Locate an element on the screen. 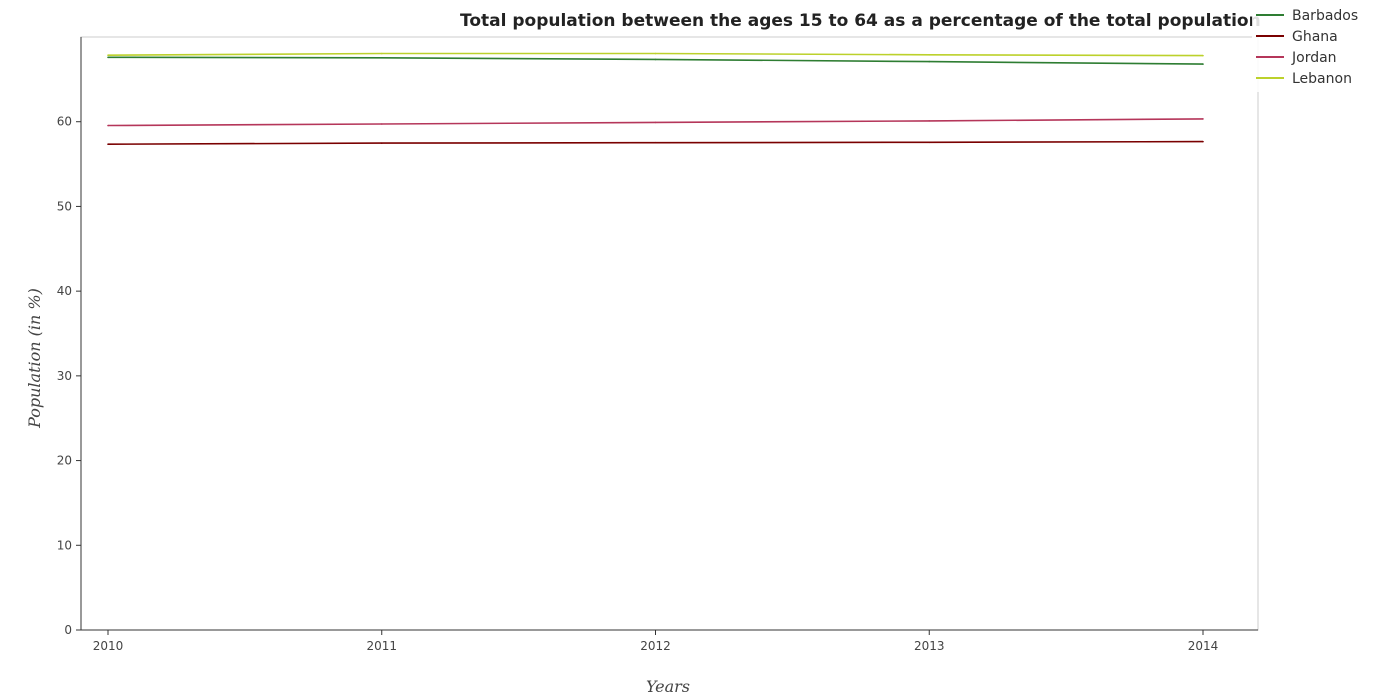  y-tick-label: 20 is located at coordinates (64, 461).